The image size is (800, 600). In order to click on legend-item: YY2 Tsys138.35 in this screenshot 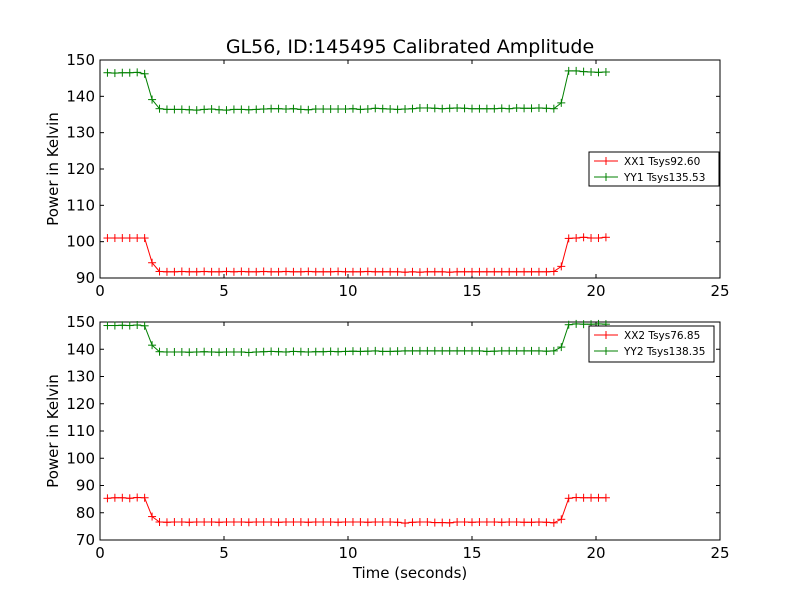, I will do `click(649, 352)`.